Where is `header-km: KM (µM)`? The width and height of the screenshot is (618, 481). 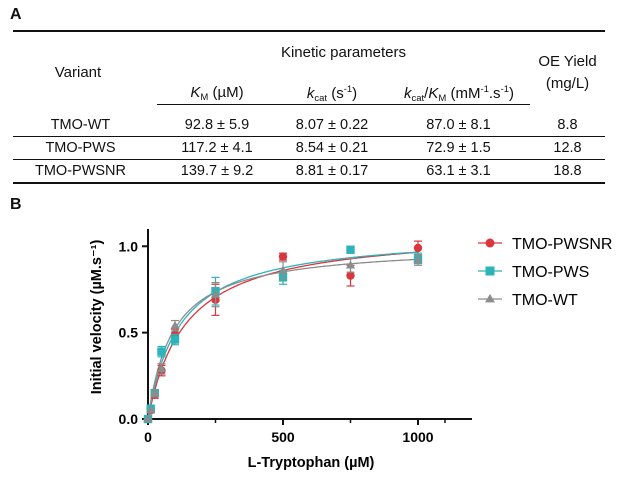
header-km: KM (µM) is located at coordinates (217, 93).